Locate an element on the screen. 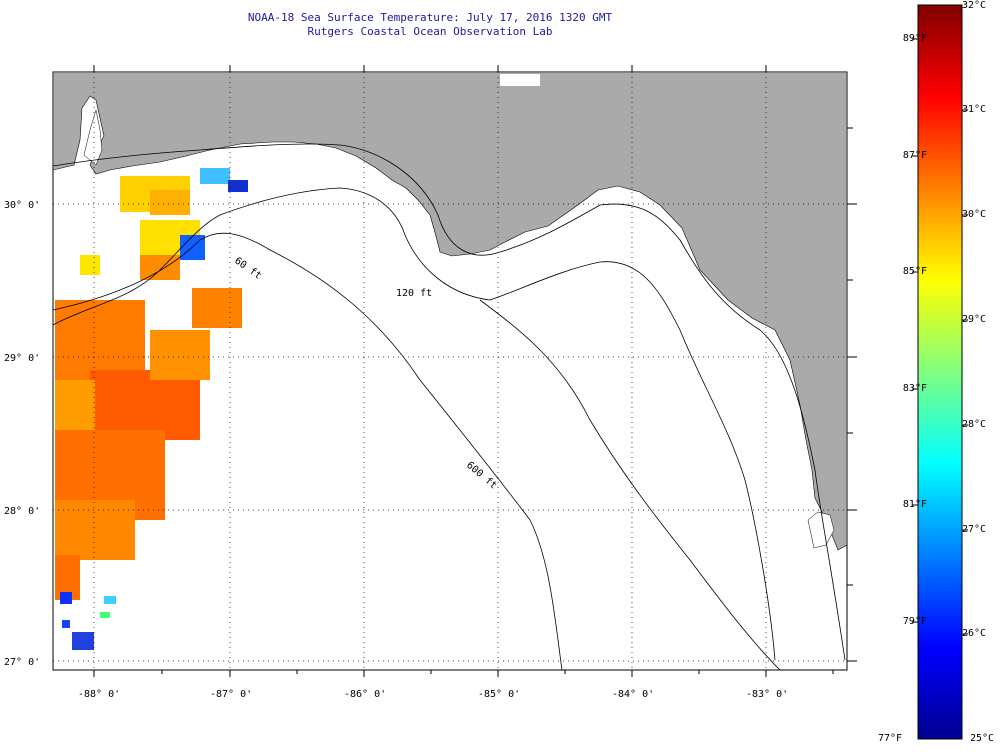 This screenshot has height=754, width=1000. mobile-bay is located at coordinates (93, 137).